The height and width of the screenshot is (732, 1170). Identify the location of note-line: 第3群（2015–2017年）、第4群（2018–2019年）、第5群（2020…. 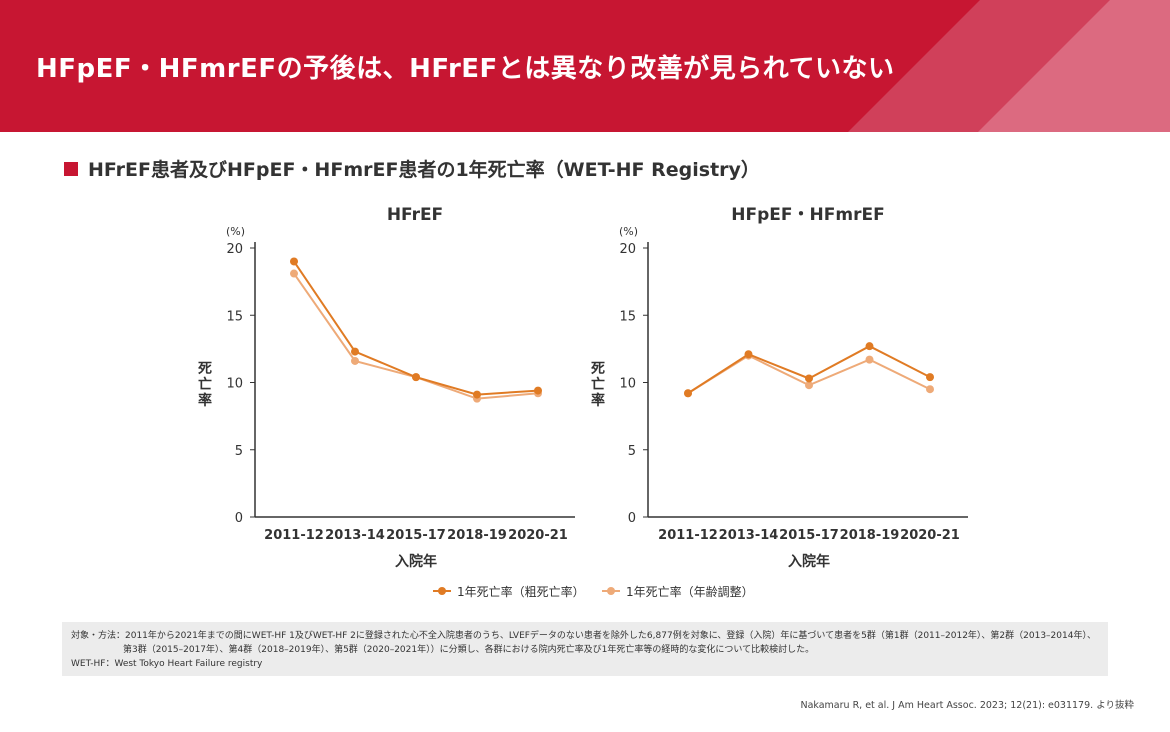
(469, 650).